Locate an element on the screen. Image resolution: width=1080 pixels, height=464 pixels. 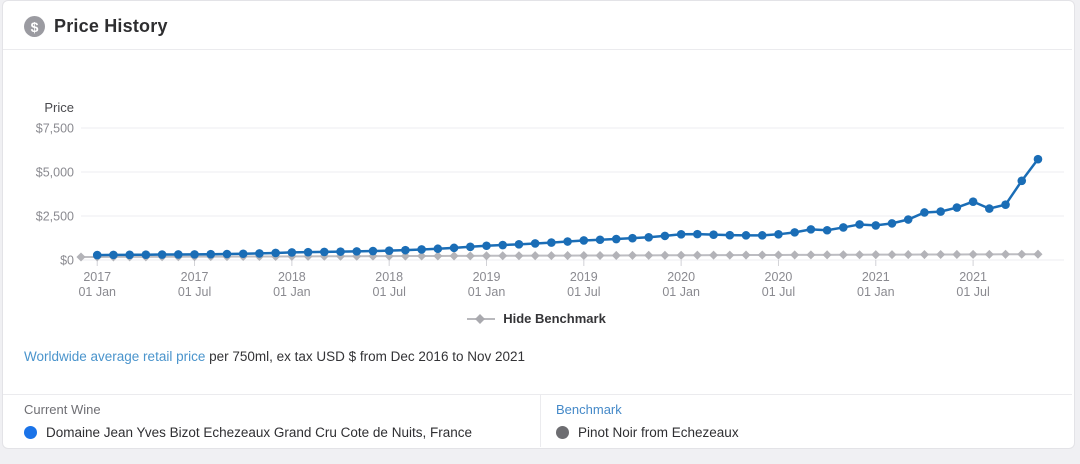
benchmark-name: Pinot Noir from Echezeaux is located at coordinates (658, 432).